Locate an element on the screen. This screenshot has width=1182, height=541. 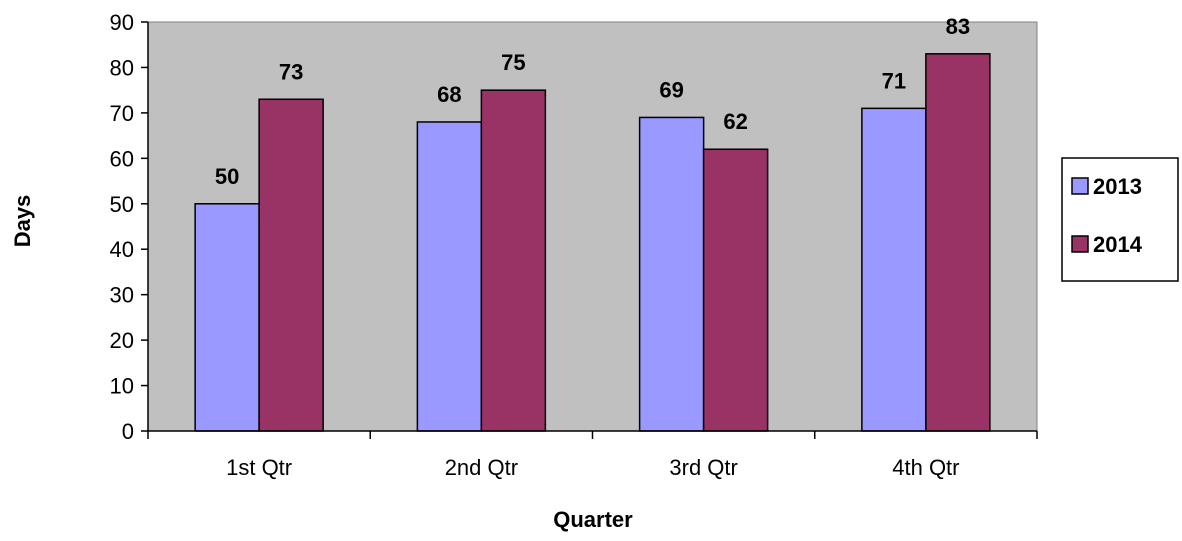
y-tick-label: 50 is located at coordinates (122, 204).